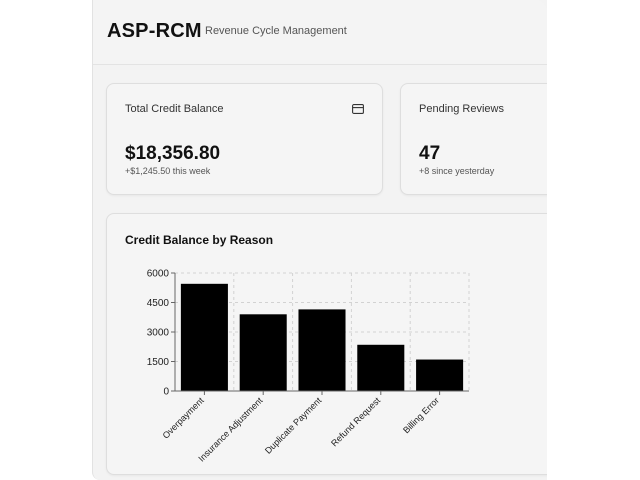  What do you see at coordinates (381, 367) in the screenshot?
I see `bar-refund-request` at bounding box center [381, 367].